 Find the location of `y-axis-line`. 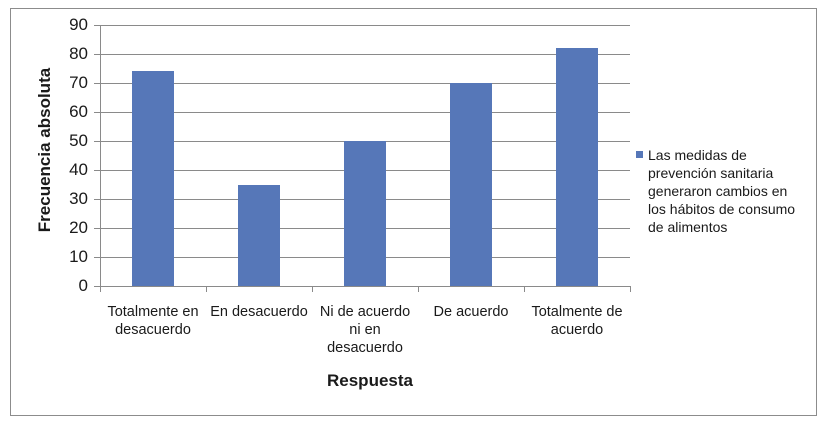

y-axis-line is located at coordinates (100, 156).